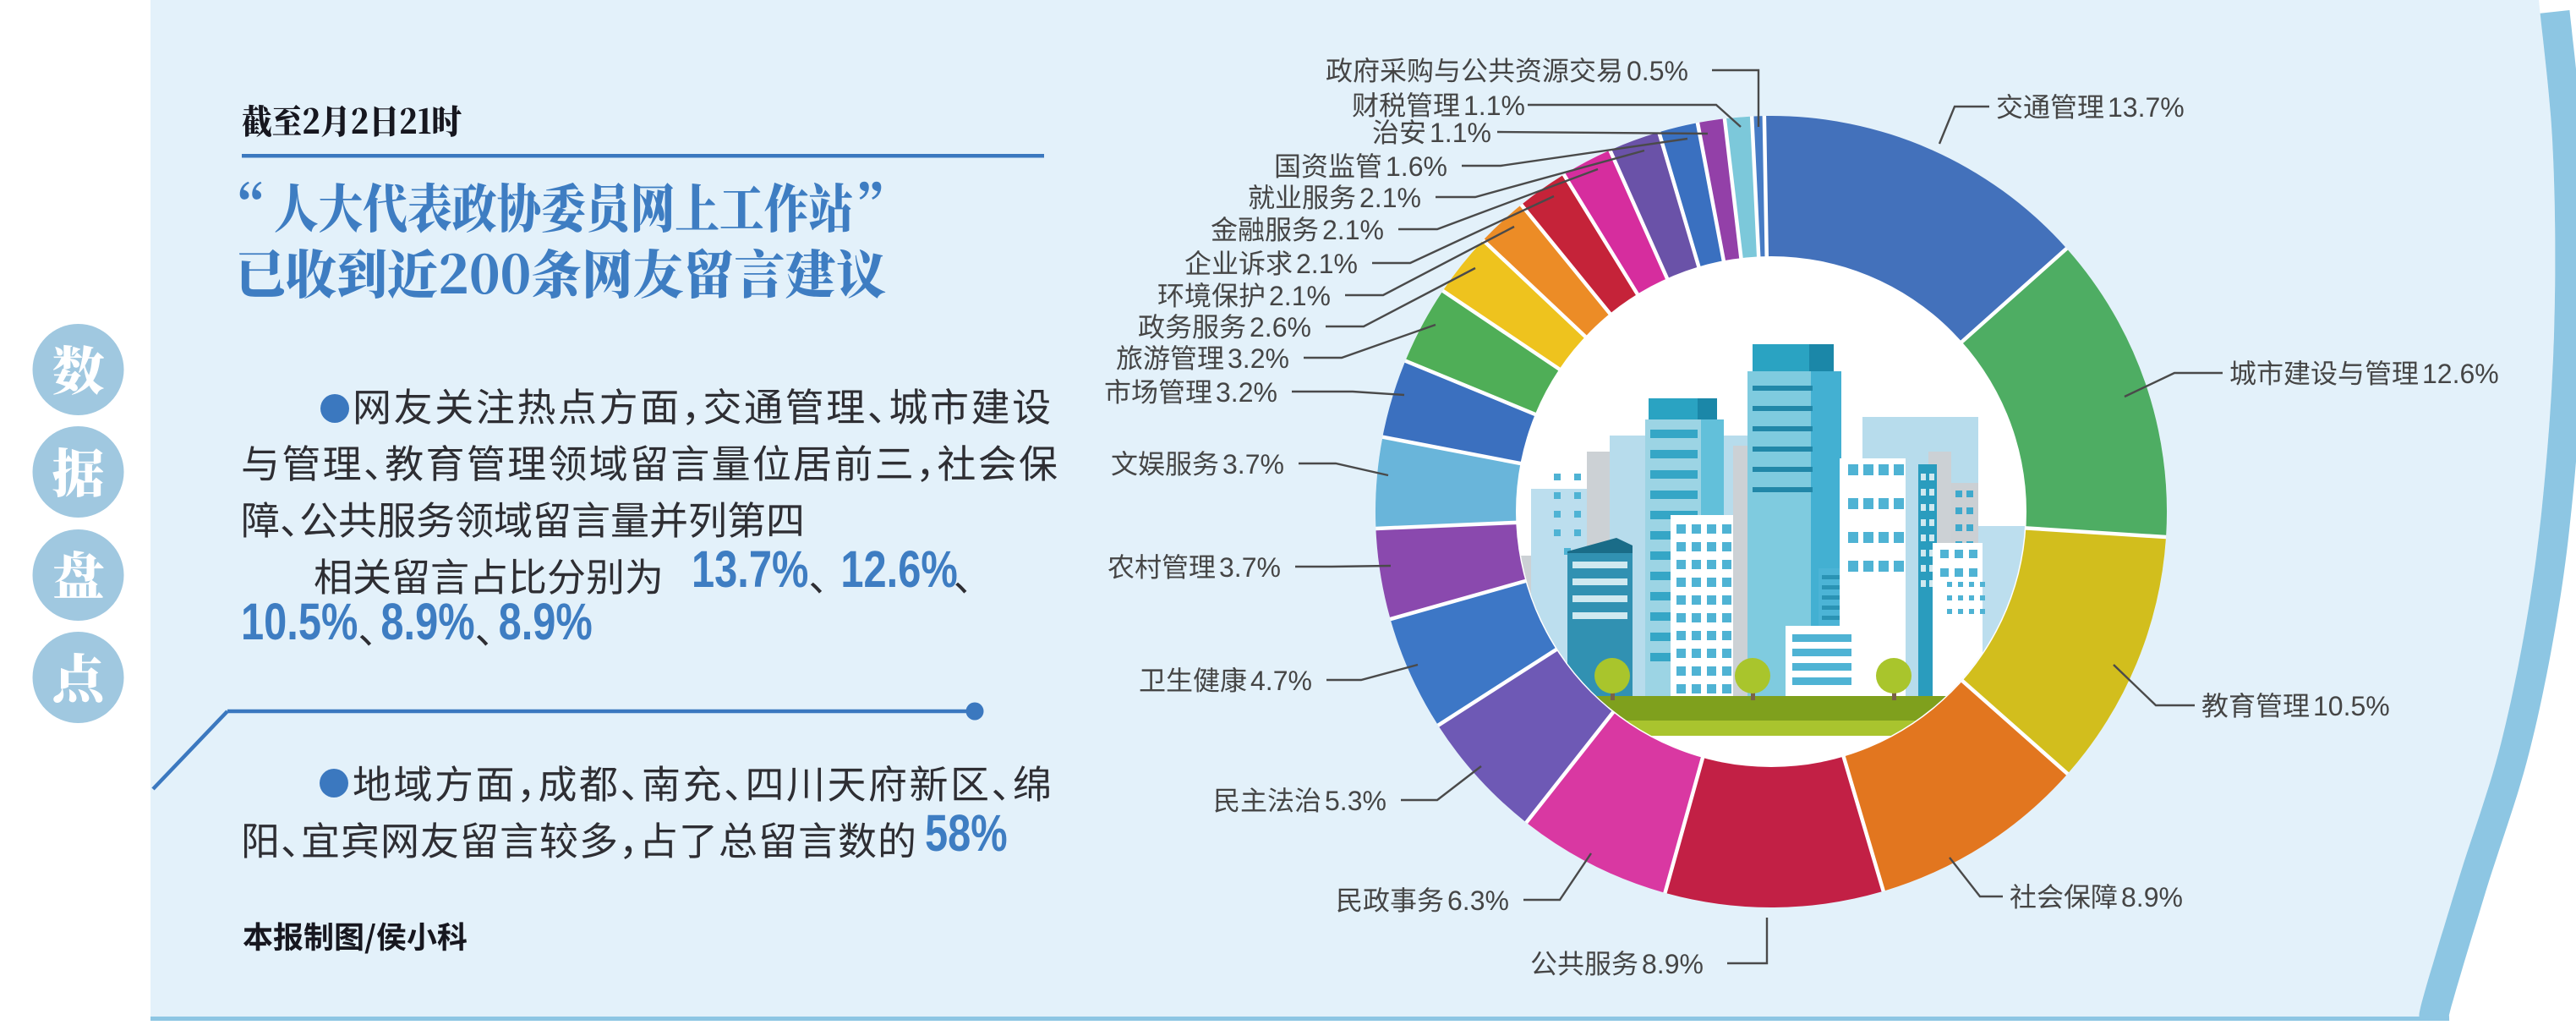  I want to click on svg-text: 0.5%, so click(1657, 71).